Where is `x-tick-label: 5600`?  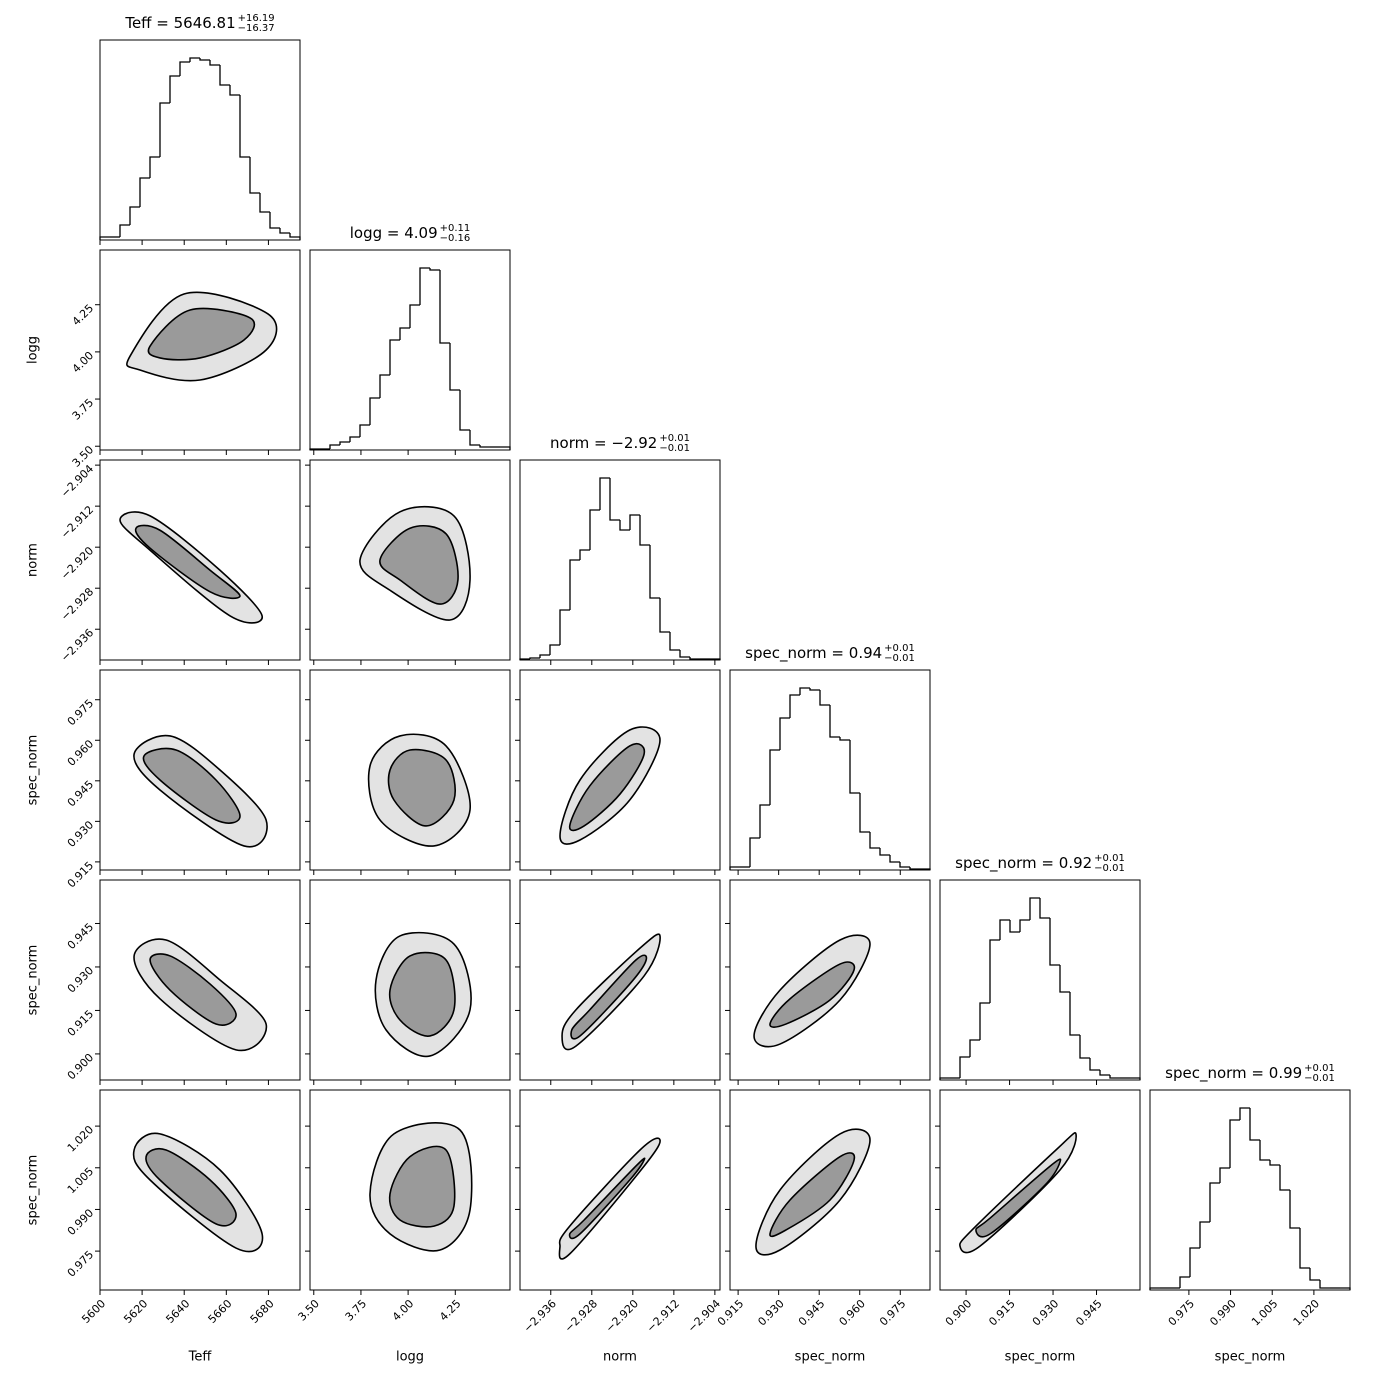 x-tick-label: 5600 is located at coordinates (93, 1311).